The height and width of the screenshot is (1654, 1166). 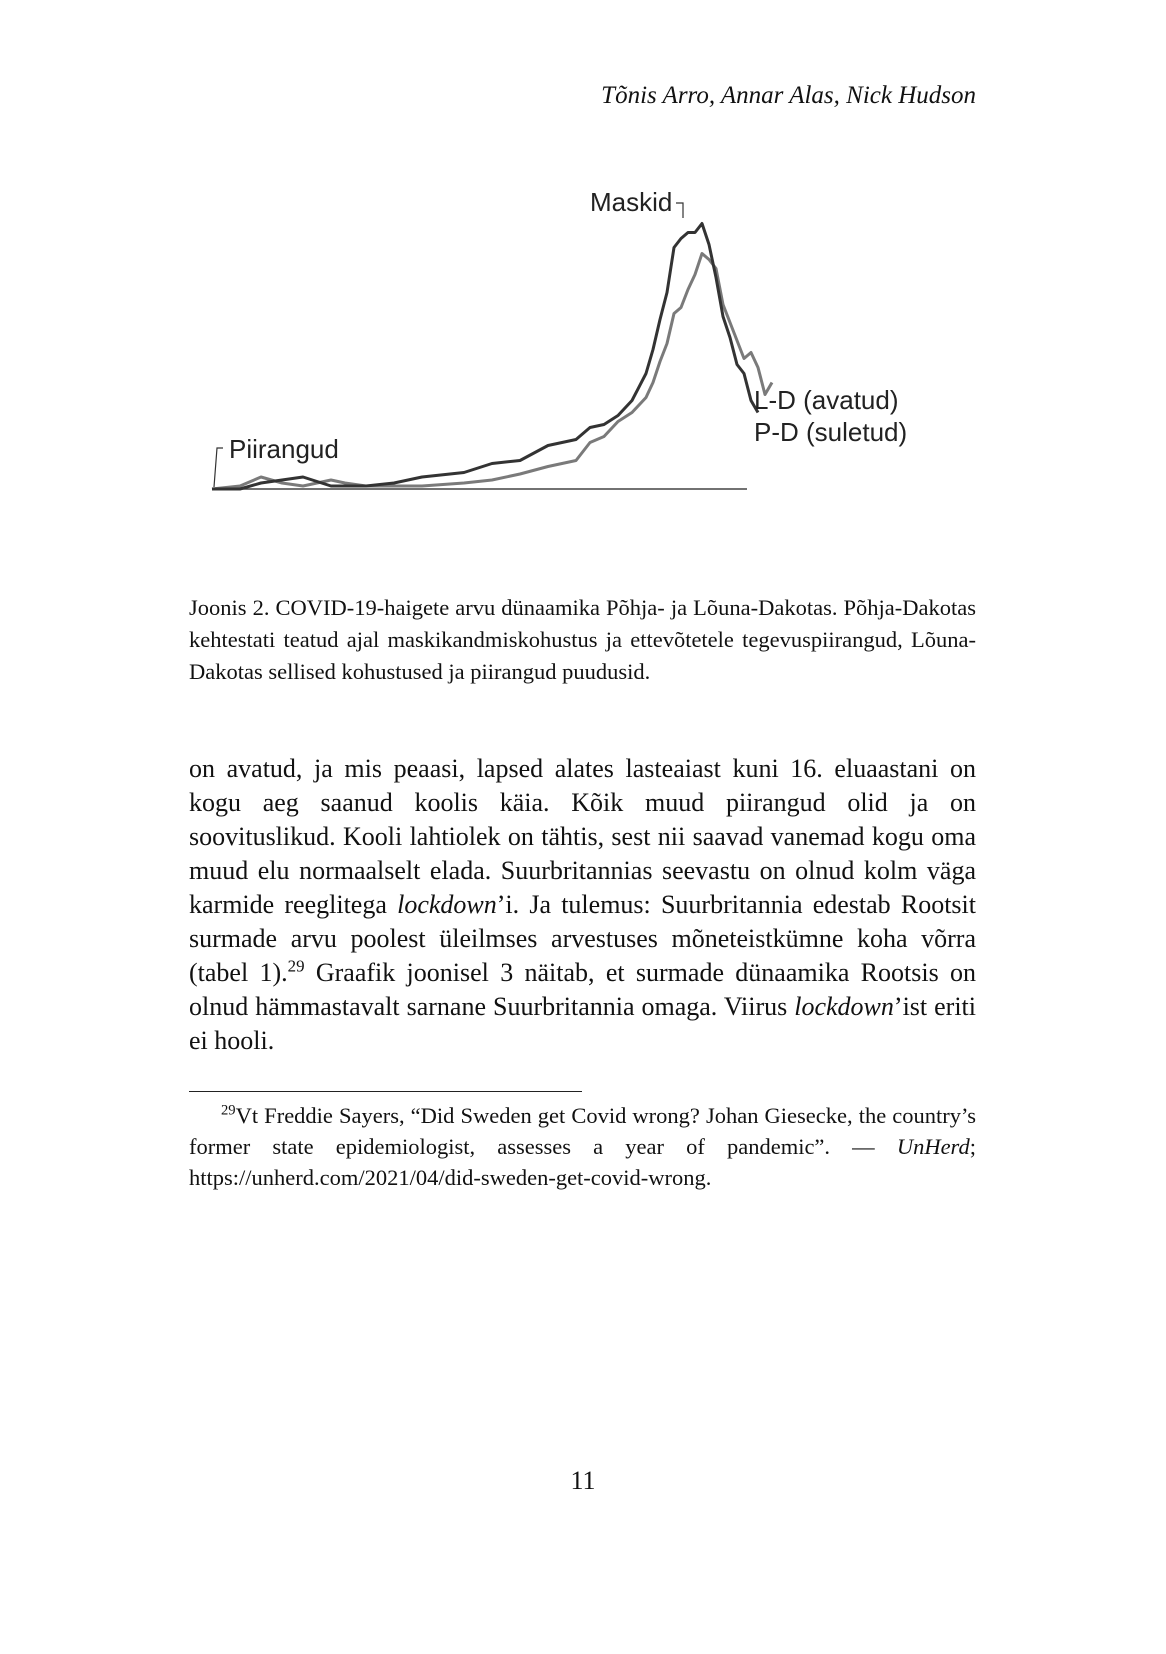 What do you see at coordinates (826, 400) in the screenshot?
I see `legend-series-ld: L-D (avatud)` at bounding box center [826, 400].